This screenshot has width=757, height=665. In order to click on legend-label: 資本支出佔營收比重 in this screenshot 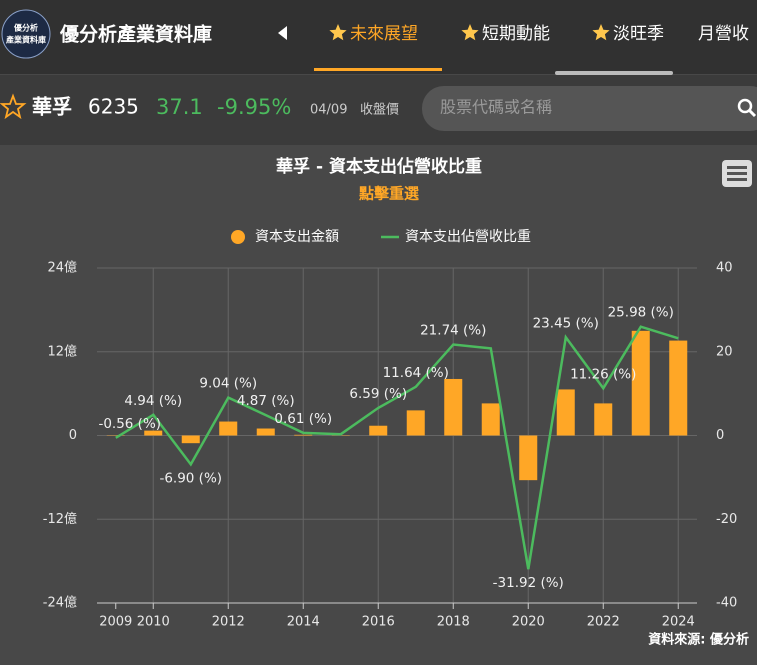, I will do `click(468, 237)`.